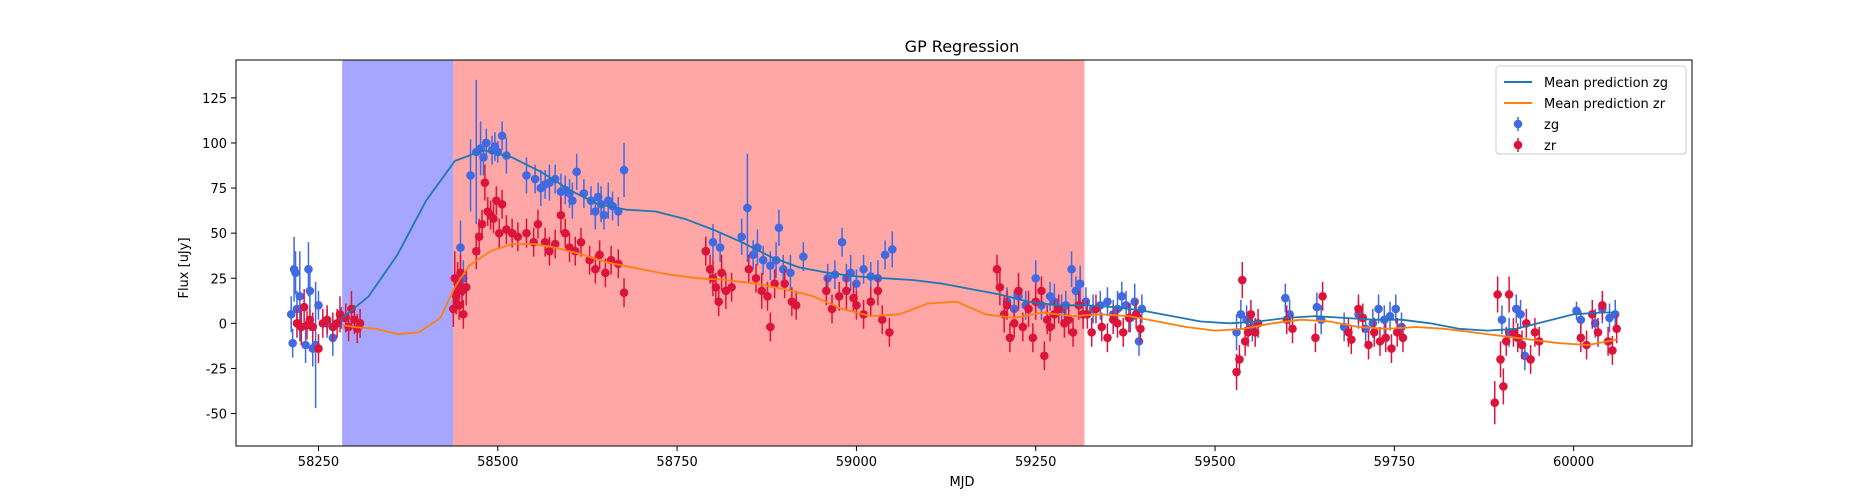 Image resolution: width=1875 pixels, height=500 pixels. What do you see at coordinates (216, 415) in the screenshot?
I see `y-tick-label: -50` at bounding box center [216, 415].